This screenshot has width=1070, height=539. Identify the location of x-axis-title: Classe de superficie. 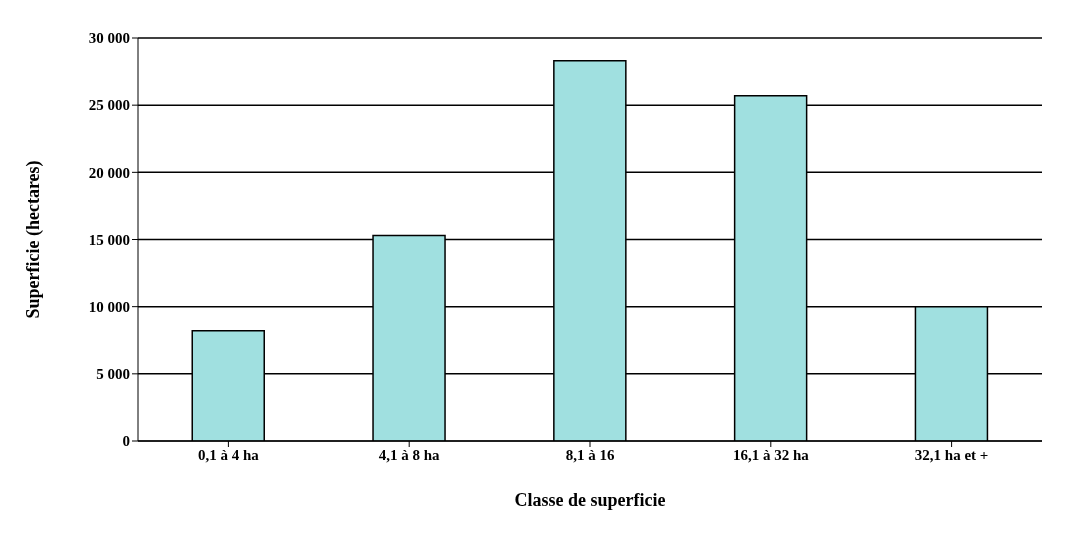
(590, 500).